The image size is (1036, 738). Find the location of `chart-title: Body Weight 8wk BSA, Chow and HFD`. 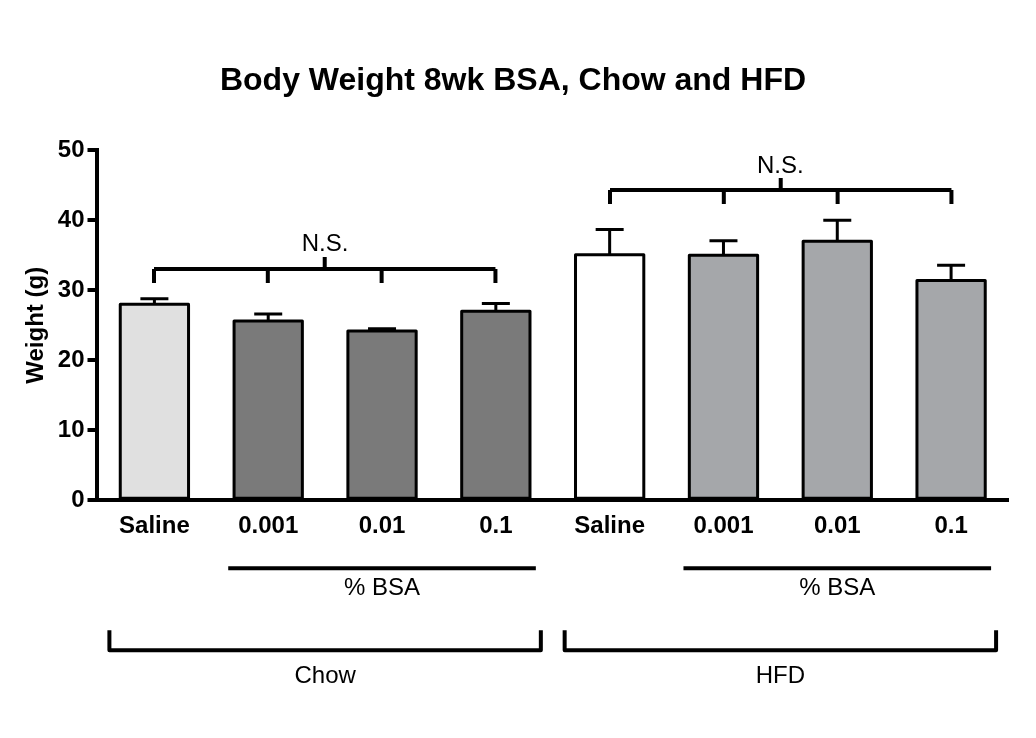

chart-title: Body Weight 8wk BSA, Chow and HFD is located at coordinates (513, 79).